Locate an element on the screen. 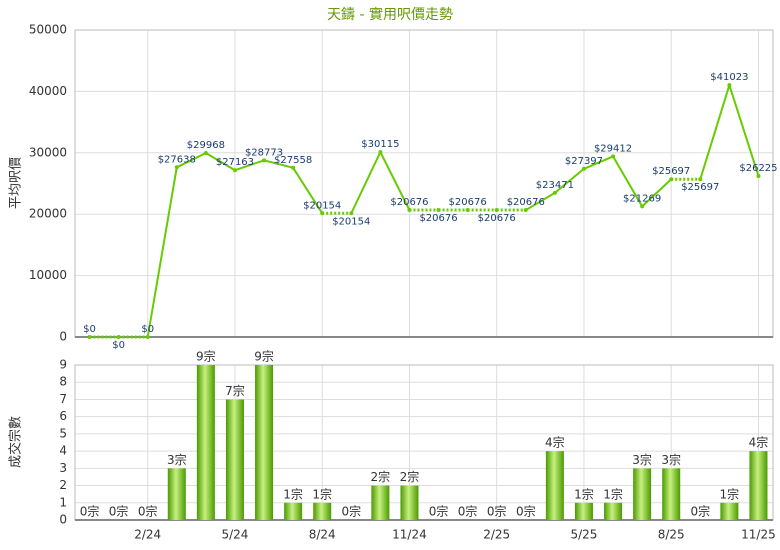 The height and width of the screenshot is (550, 780). data-label: $23471 is located at coordinates (555, 185).